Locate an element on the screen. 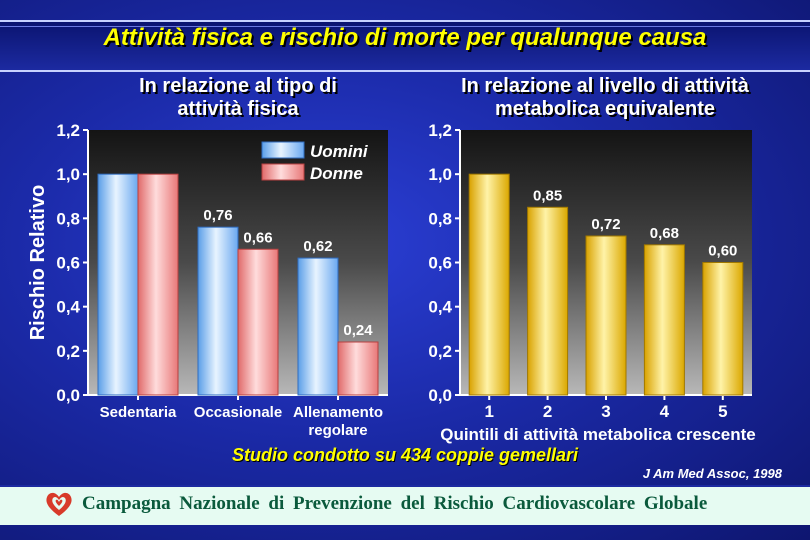  citation: J Am Med Assoc, 1998 is located at coordinates (712, 473).